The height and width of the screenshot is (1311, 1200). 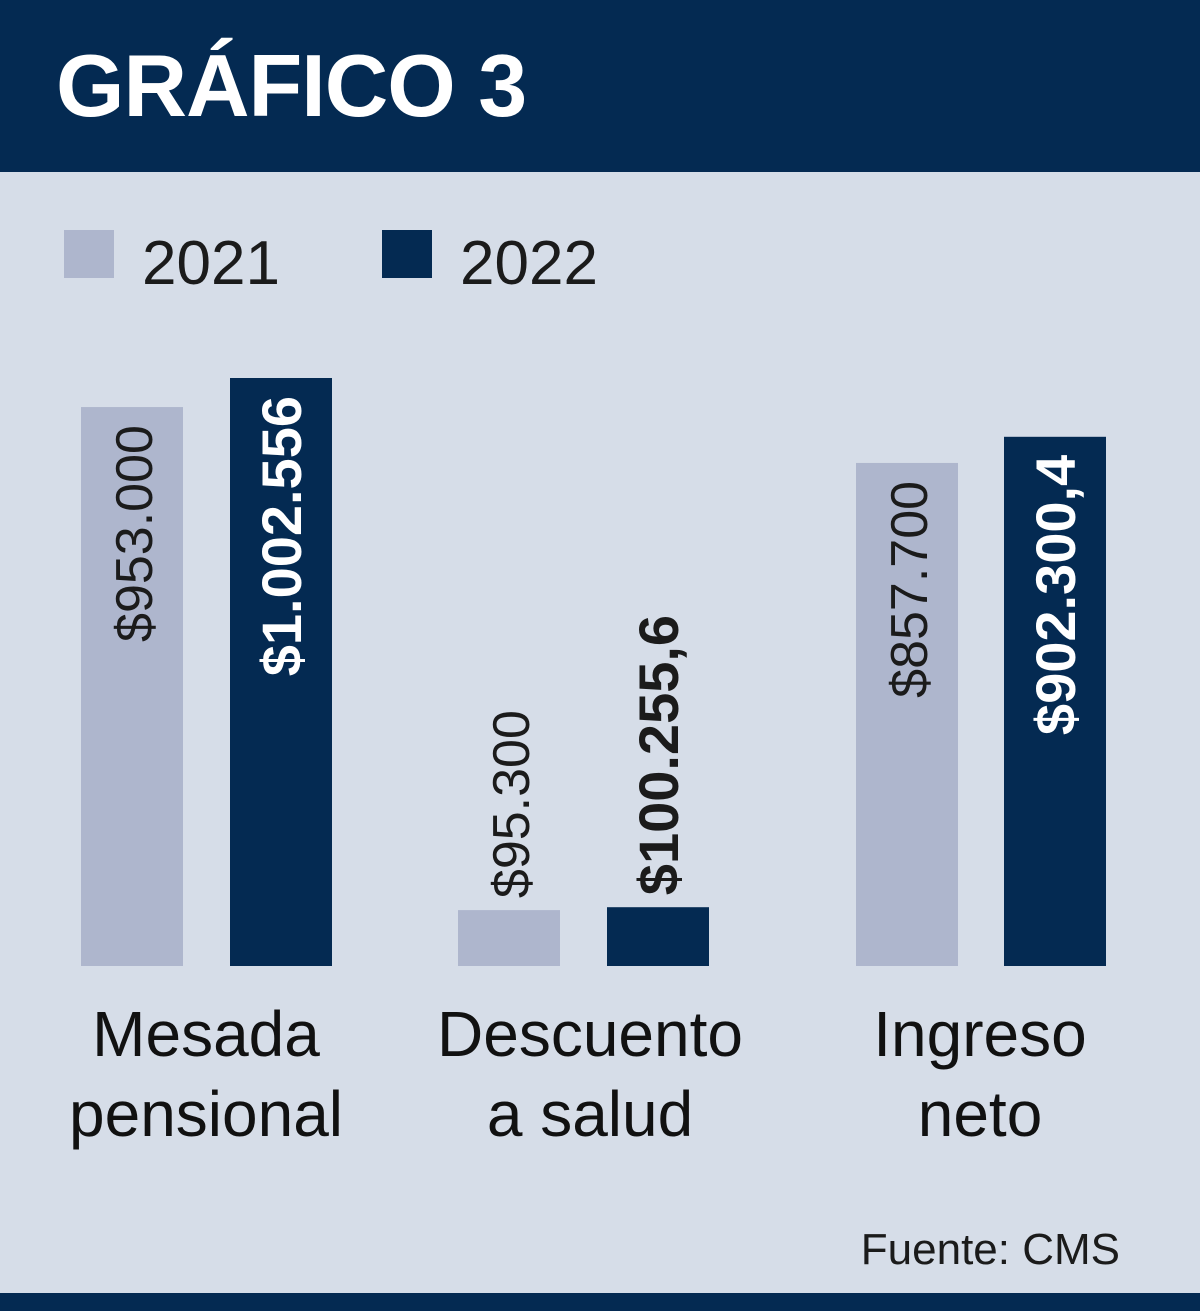 What do you see at coordinates (590, 1114) in the screenshot?
I see `category-label-1-1: a salud` at bounding box center [590, 1114].